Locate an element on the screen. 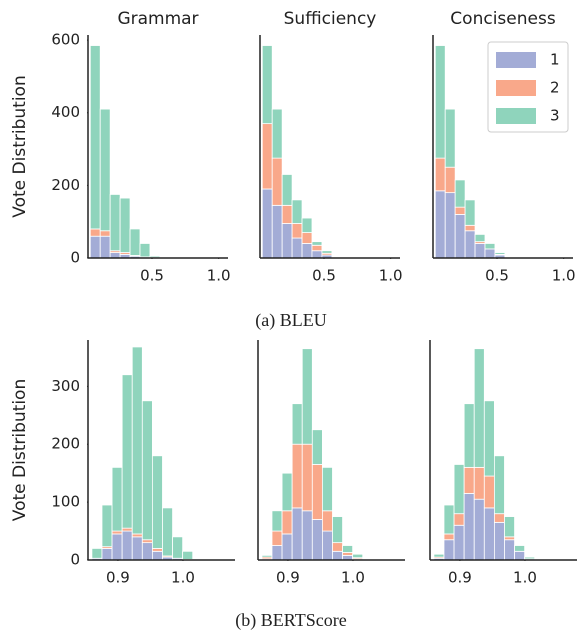 This screenshot has width=583, height=634. panel-title: Conciseness is located at coordinates (503, 19).